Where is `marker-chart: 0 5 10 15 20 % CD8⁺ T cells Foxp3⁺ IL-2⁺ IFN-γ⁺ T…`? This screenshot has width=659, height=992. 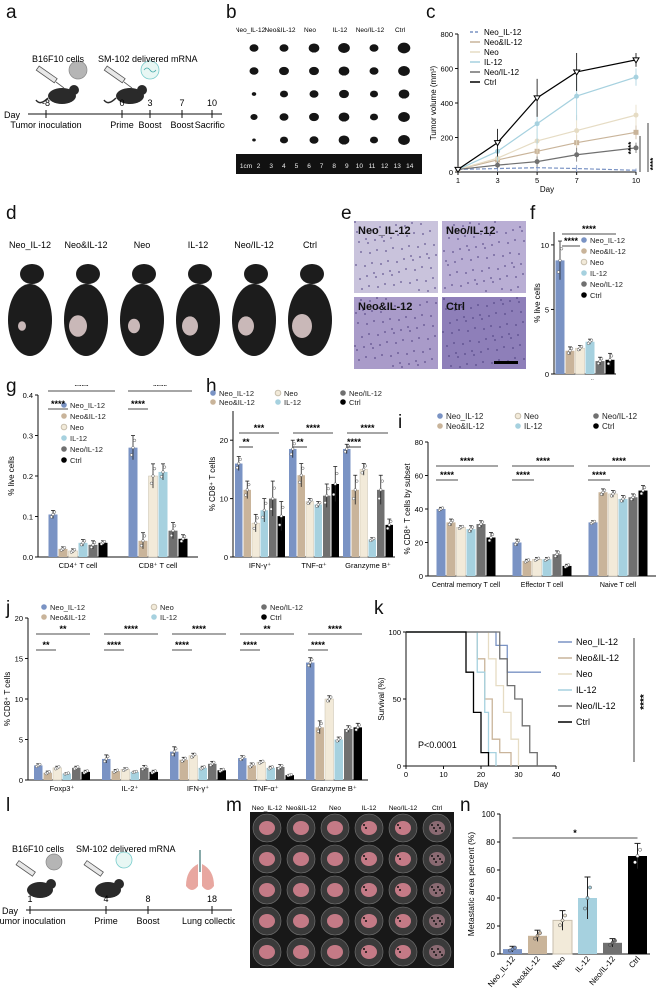 marker-chart: 0 5 10 15 20 % CD8⁺ T cells Foxp3⁺ IL-2⁺ IFN-γ⁺ T… is located at coordinates (185, 698).